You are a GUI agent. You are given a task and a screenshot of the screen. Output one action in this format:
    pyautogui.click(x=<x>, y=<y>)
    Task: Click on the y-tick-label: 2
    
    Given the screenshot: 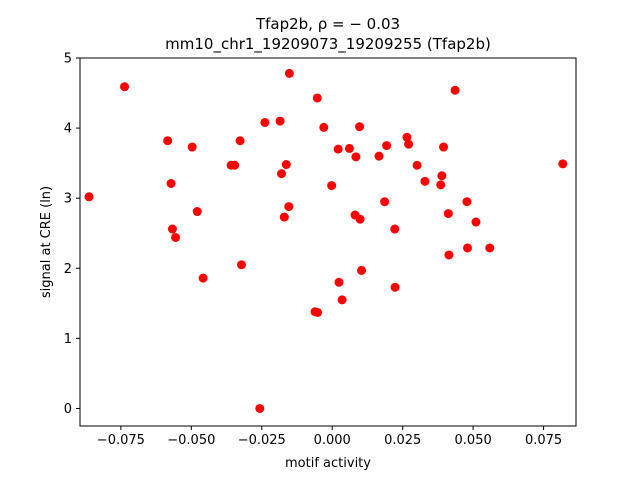 What is the action you would take?
    pyautogui.click(x=68, y=269)
    